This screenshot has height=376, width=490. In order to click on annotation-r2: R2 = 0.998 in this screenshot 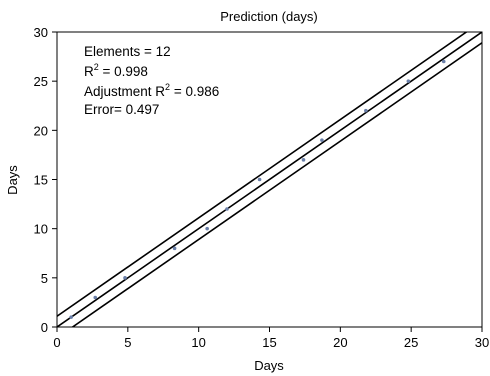, I will do `click(116, 70)`.